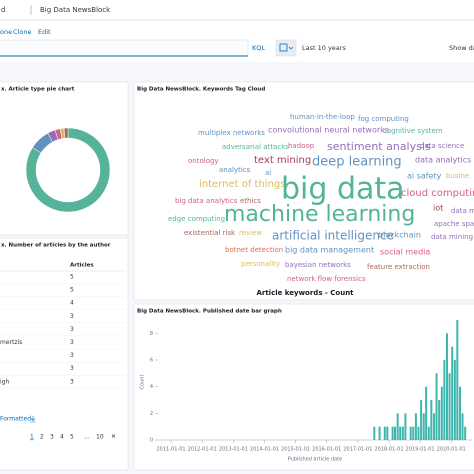  What do you see at coordinates (462, 211) in the screenshot?
I see `tag-word: data m` at bounding box center [462, 211].